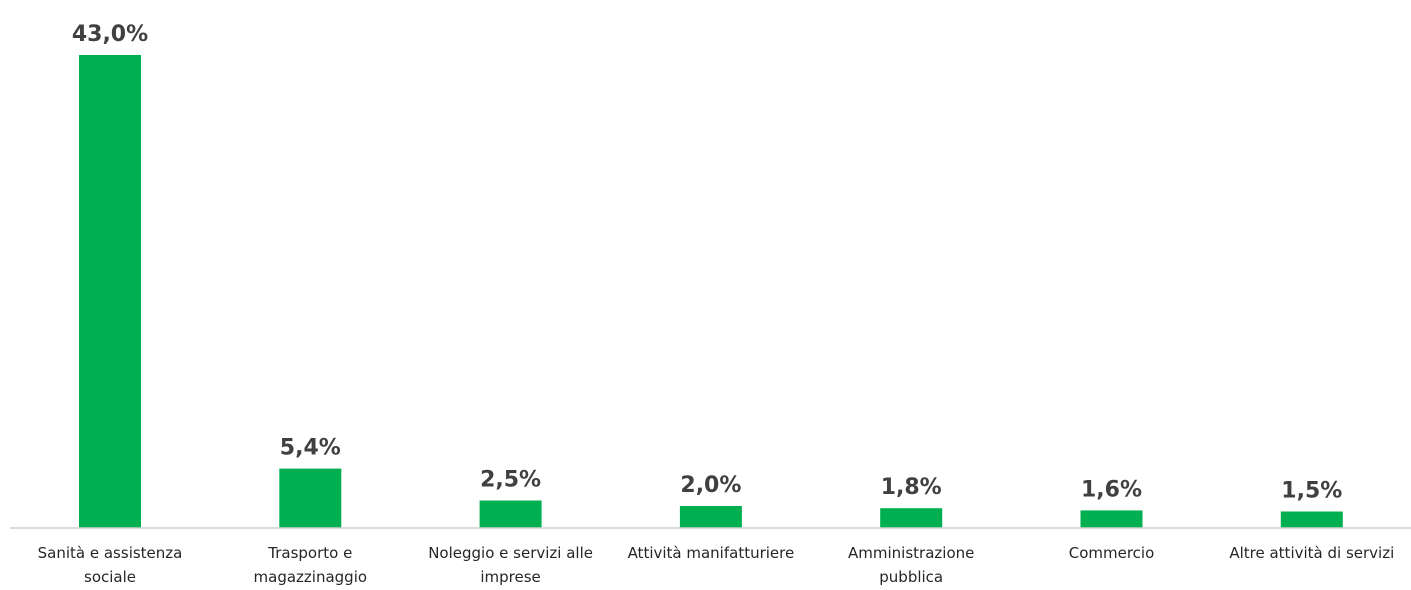 Image resolution: width=1411 pixels, height=590 pixels. I want to click on category-label-line: imprese, so click(510, 577).